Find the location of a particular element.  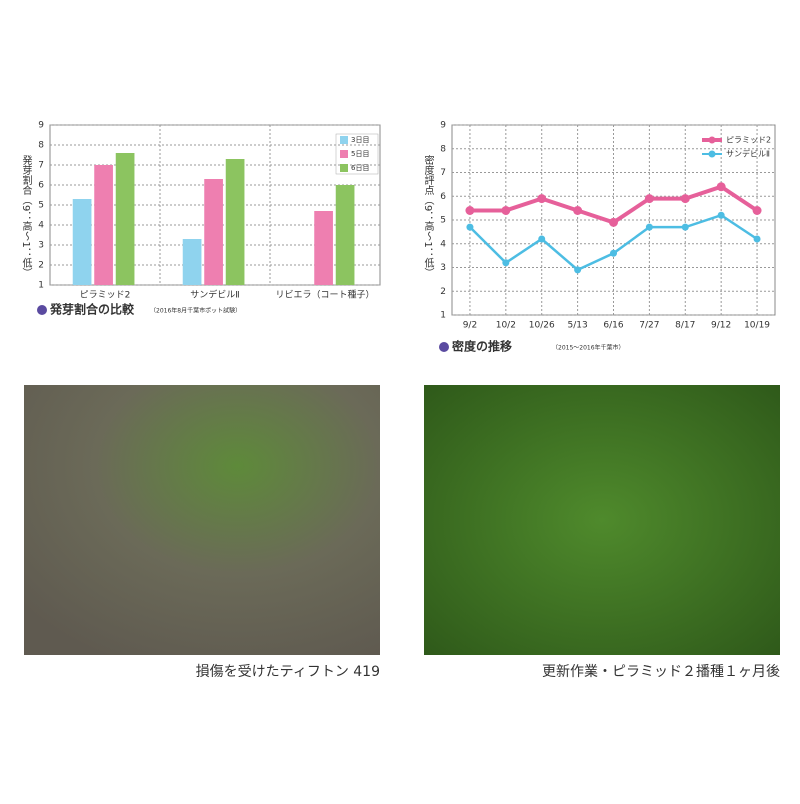

legend-label: 6日目 is located at coordinates (360, 168).